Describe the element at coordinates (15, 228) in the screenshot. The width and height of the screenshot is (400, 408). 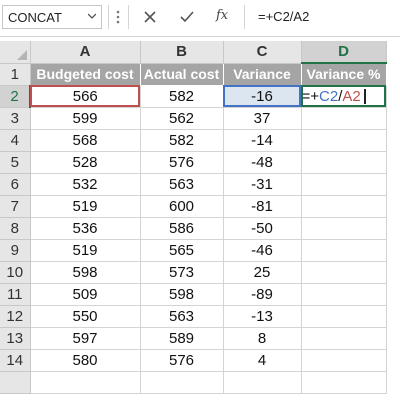
I see `row-header: 8` at that location.